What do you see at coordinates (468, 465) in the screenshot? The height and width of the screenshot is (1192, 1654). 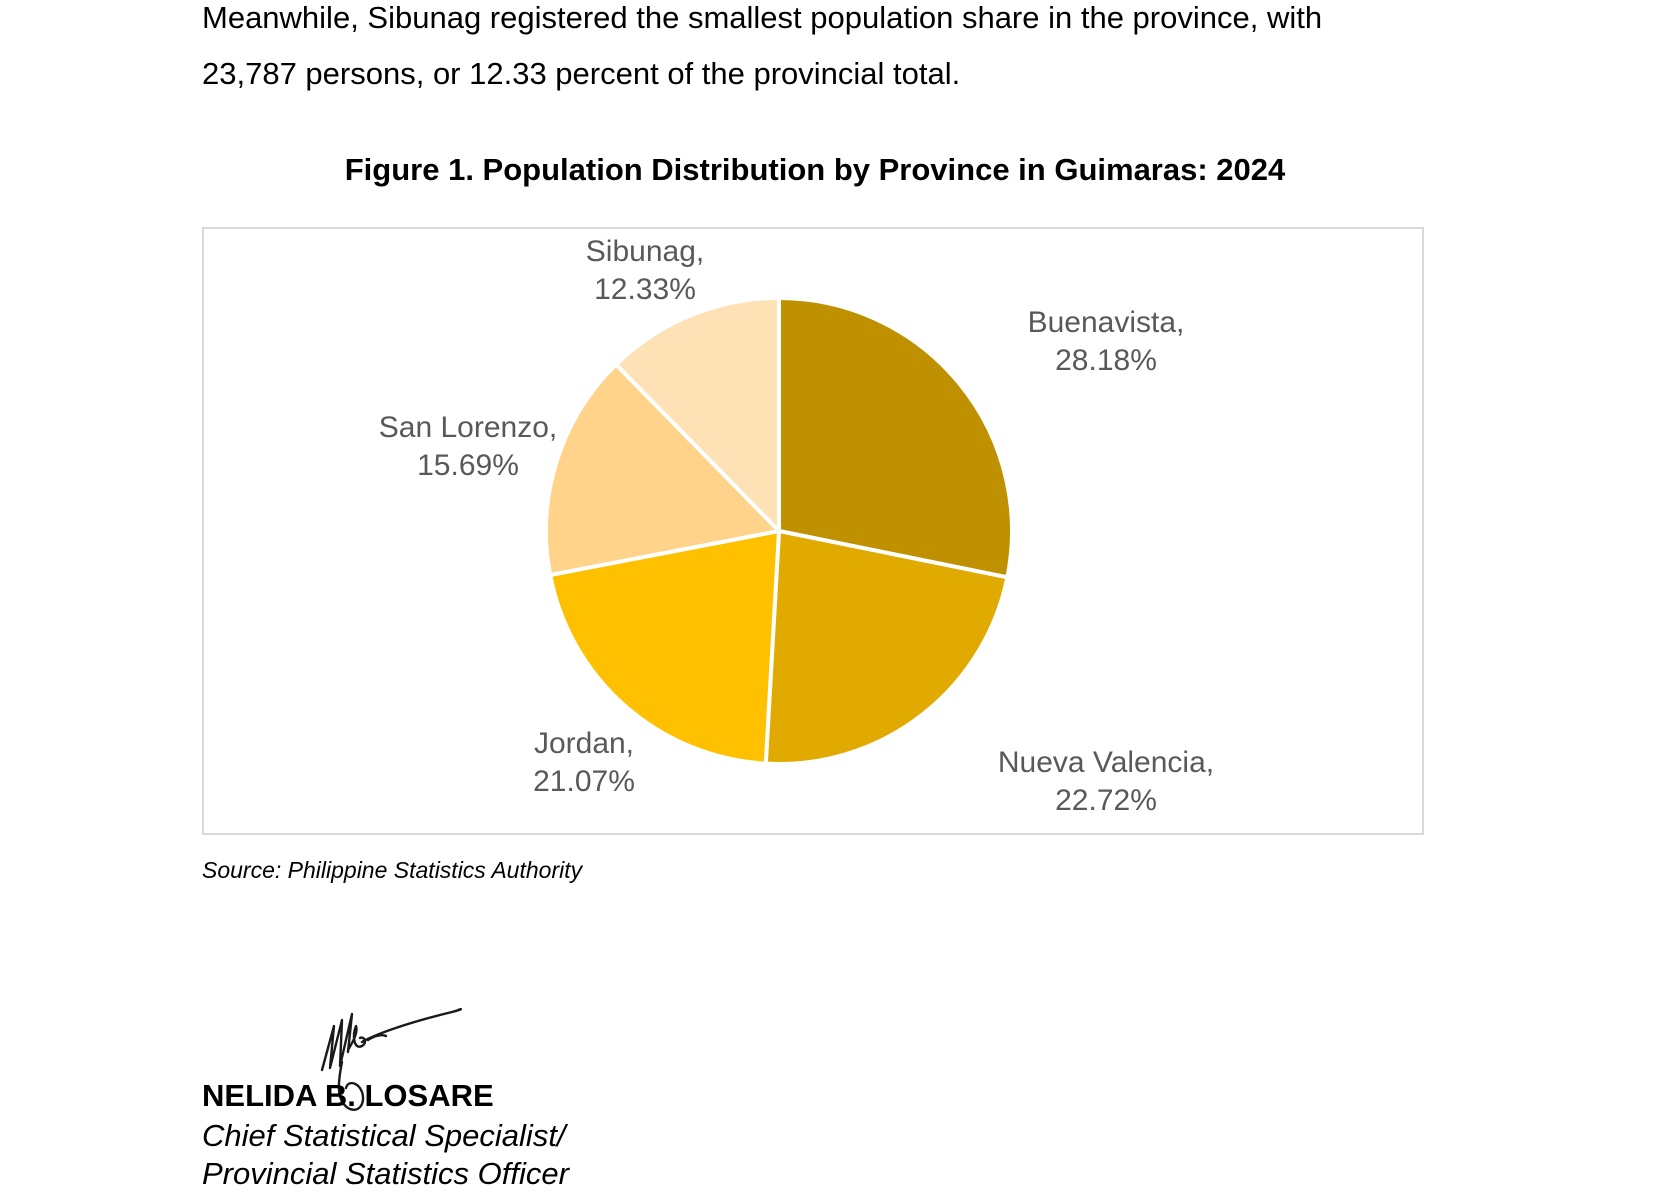 I see `slice-label-value: 15.69%` at bounding box center [468, 465].